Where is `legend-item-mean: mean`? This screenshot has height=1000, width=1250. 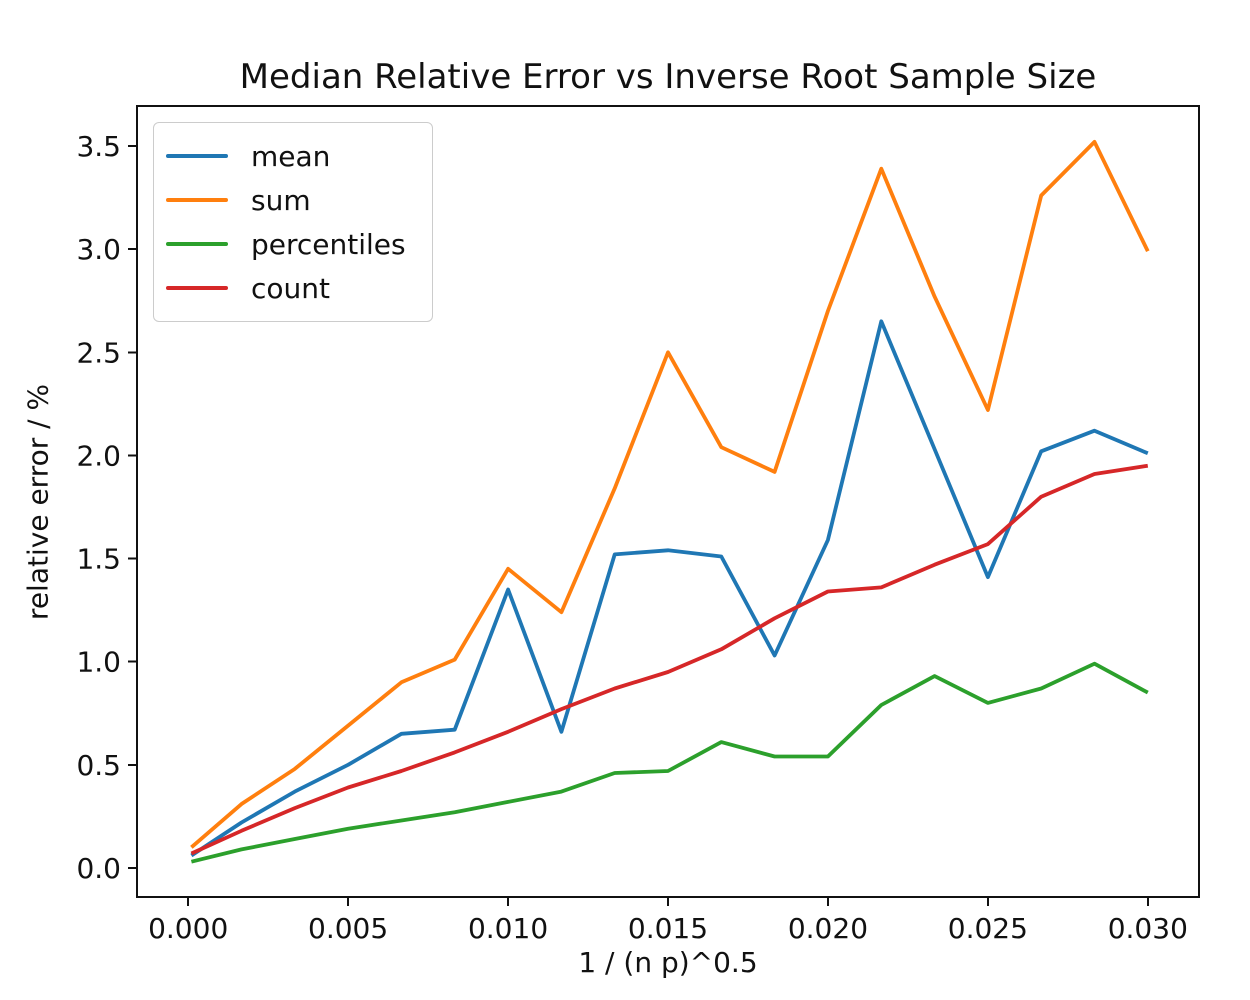
legend-item-mean: mean is located at coordinates (286, 156).